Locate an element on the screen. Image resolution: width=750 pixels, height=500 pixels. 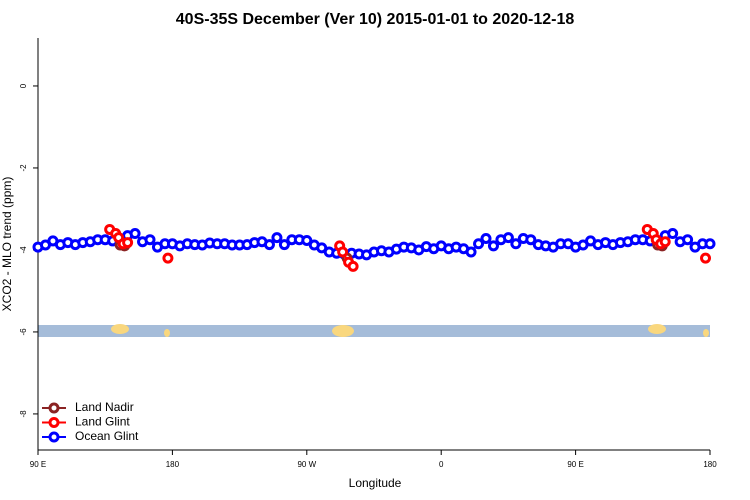
x-tick-label: 90 W is located at coordinates (306, 464).